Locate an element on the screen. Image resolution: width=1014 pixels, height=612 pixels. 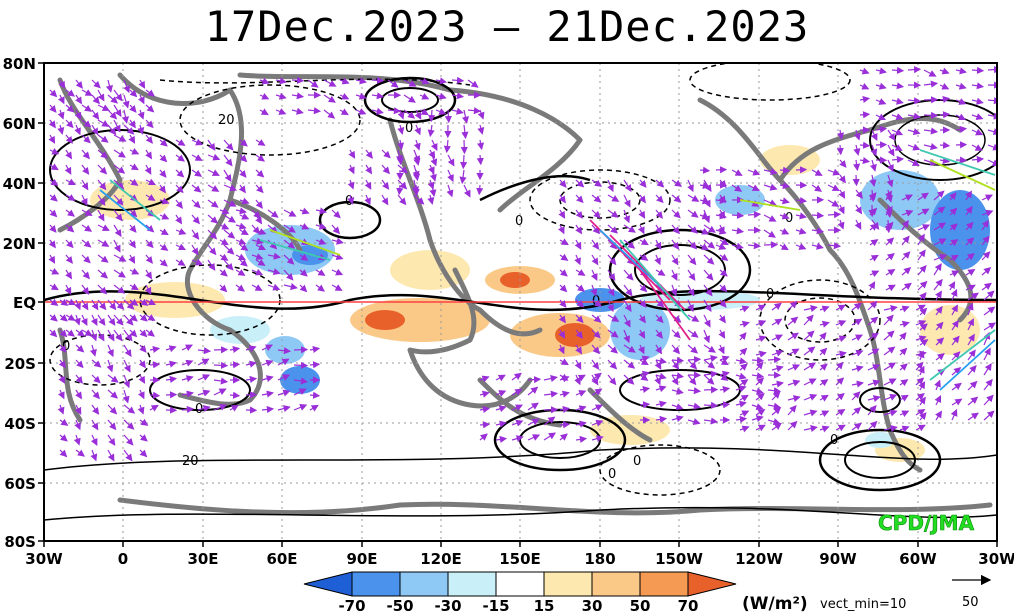
lat-label: 40N is located at coordinates (19, 184).